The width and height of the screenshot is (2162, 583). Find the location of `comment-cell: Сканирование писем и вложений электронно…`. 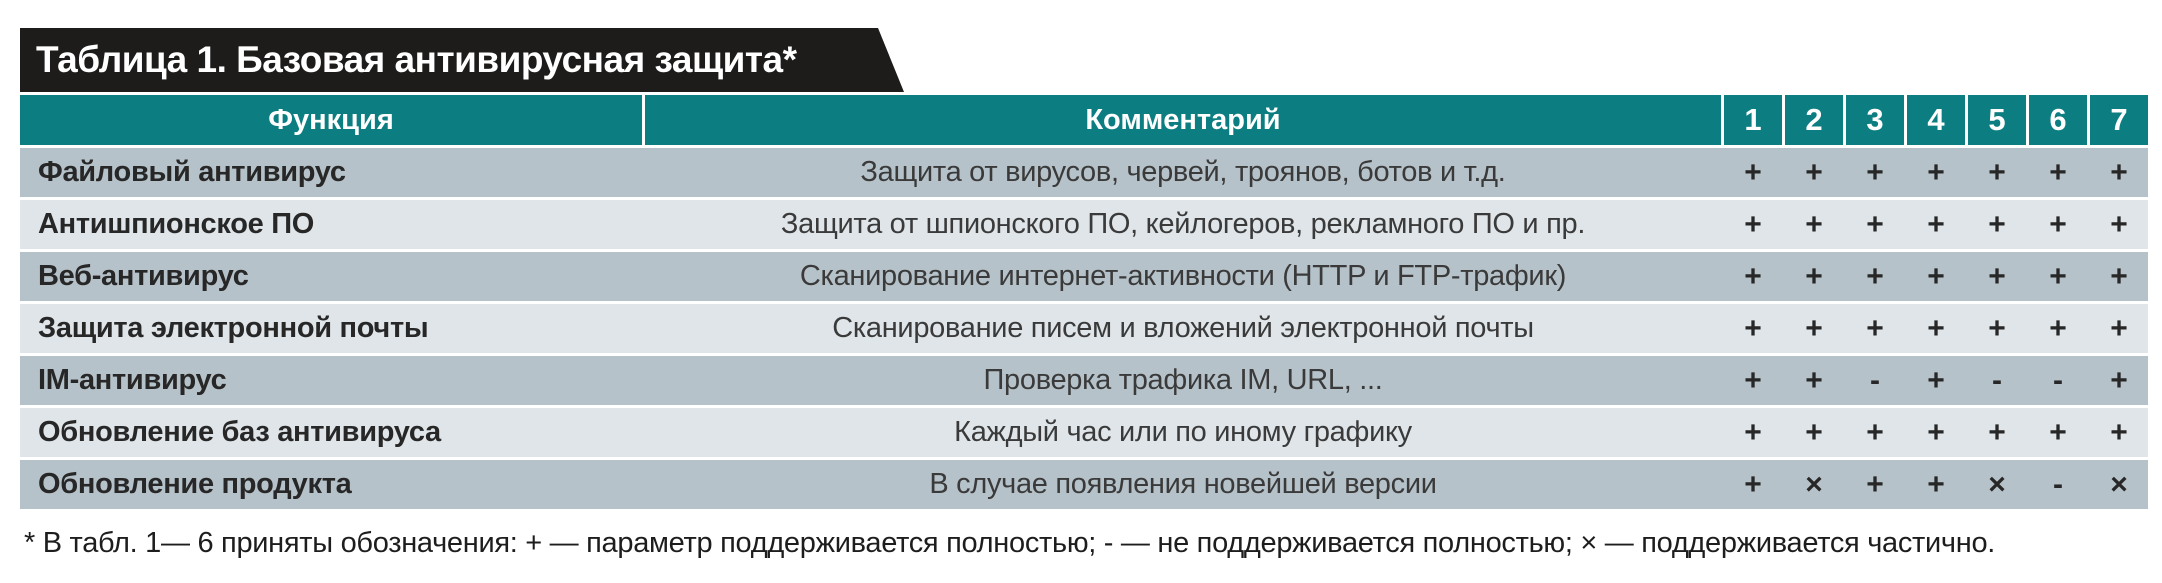

comment-cell: Сканирование писем и вложений электронно… is located at coordinates (1183, 328).